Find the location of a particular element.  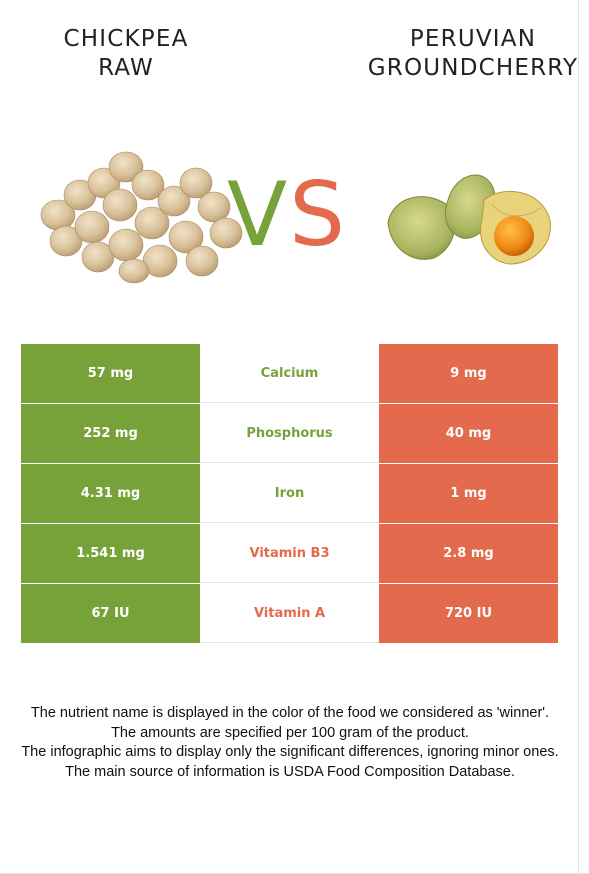

vs-letter-s: S is located at coordinates (318, 214).